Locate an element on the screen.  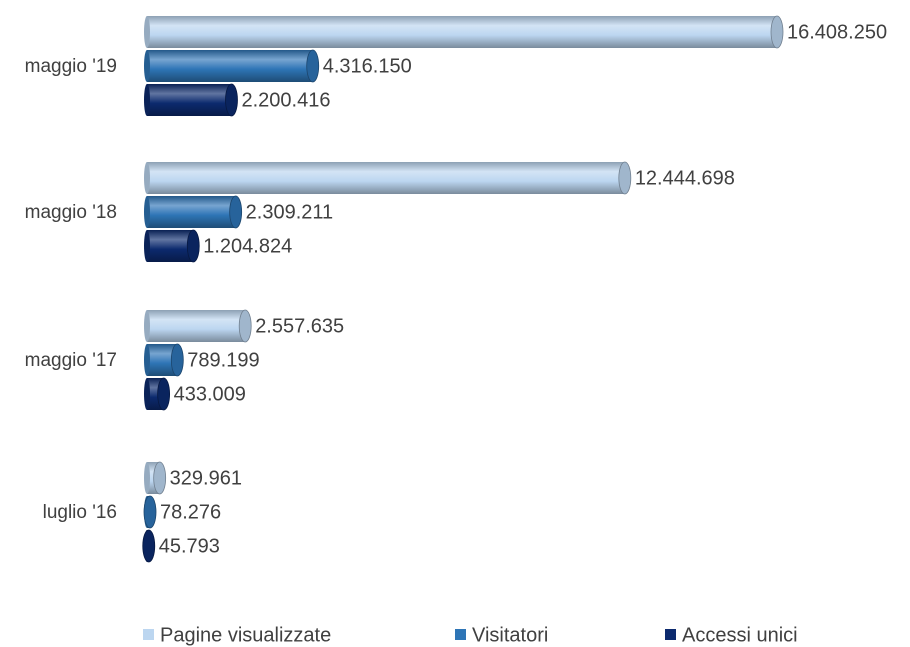
value-label: 2.200.416 is located at coordinates (285, 100).